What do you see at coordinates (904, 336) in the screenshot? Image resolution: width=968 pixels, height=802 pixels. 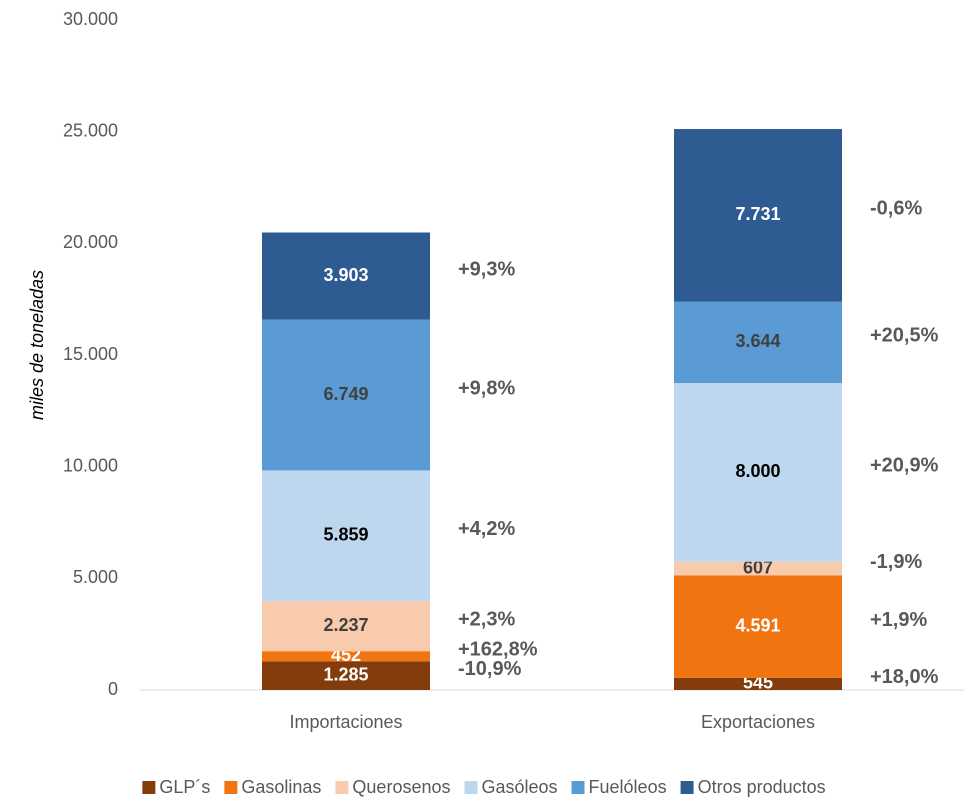 I see `change-label: +20,5%` at bounding box center [904, 336].